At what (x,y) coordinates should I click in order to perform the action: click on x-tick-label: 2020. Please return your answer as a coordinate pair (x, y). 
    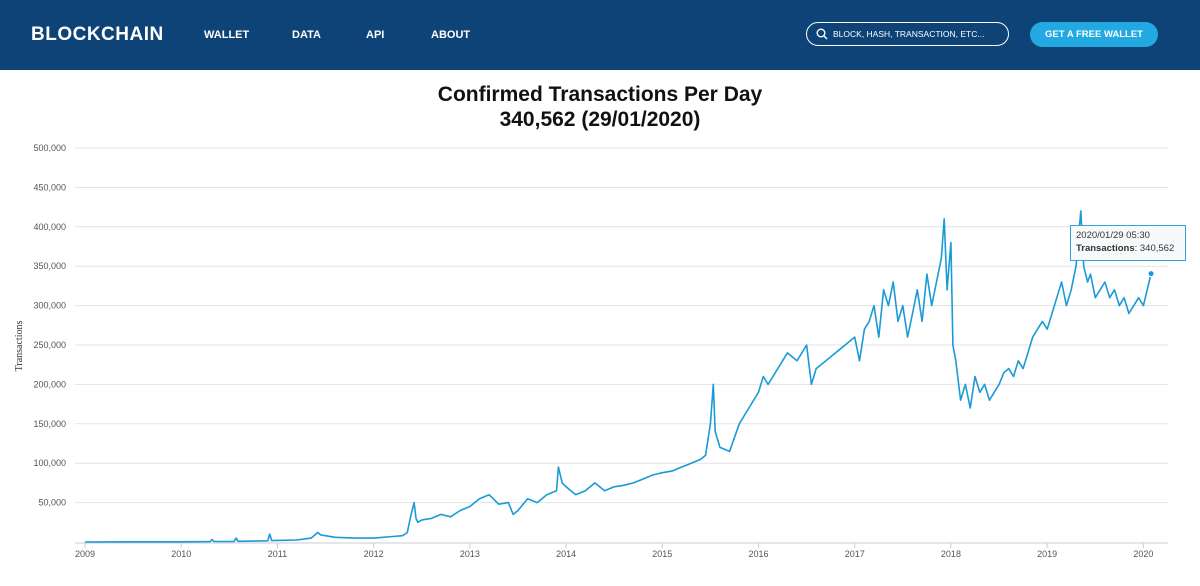
    Looking at the image, I should click on (1143, 554).